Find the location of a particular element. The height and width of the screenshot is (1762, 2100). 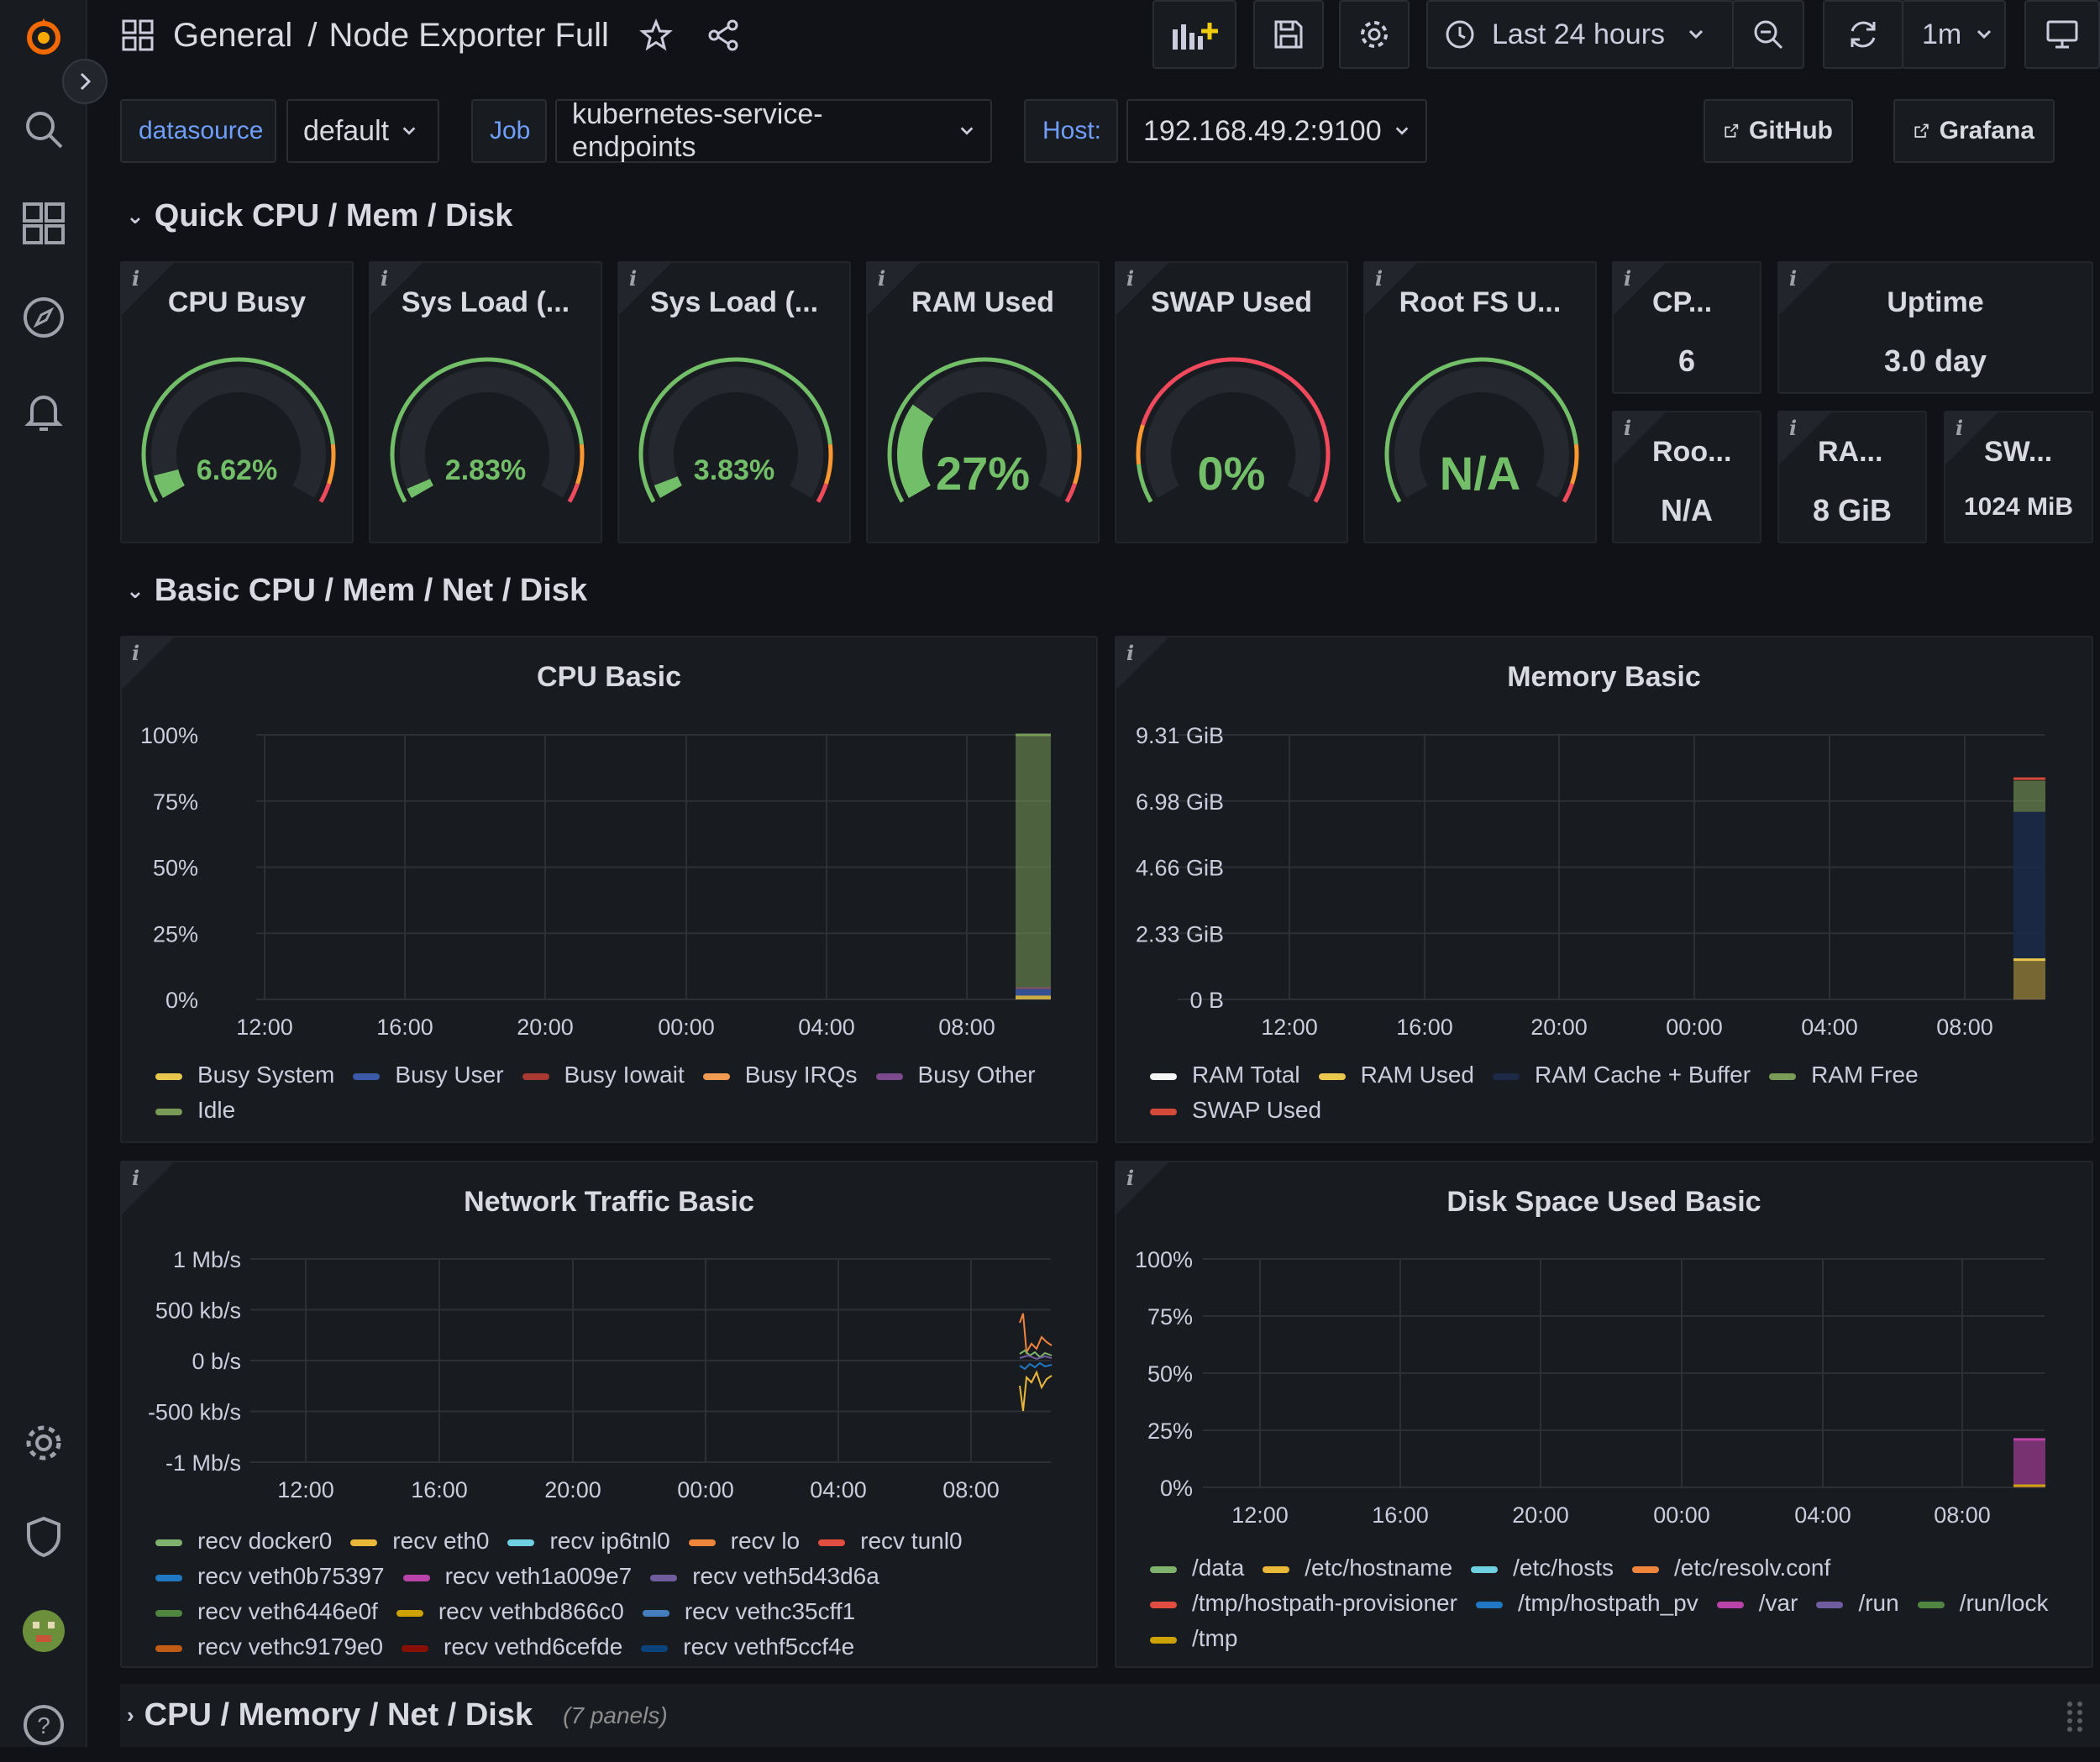

search-icon is located at coordinates (44, 129).